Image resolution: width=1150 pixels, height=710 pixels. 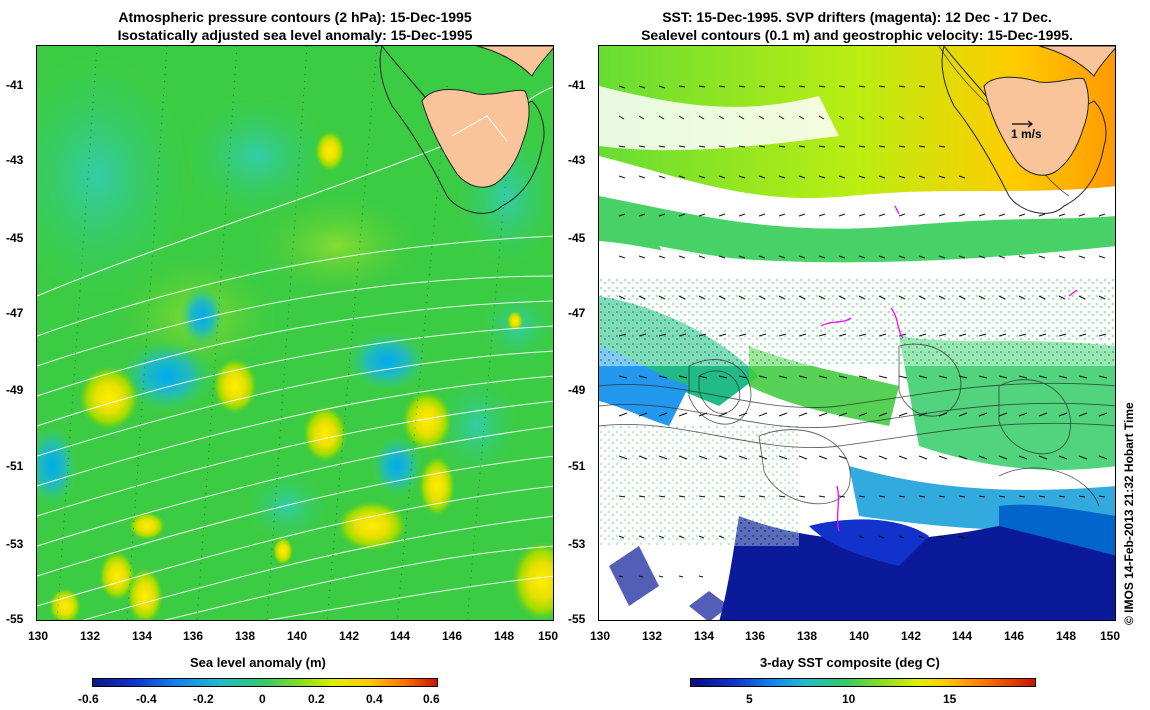 What do you see at coordinates (807, 636) in the screenshot?
I see `right-x-tick: 138` at bounding box center [807, 636].